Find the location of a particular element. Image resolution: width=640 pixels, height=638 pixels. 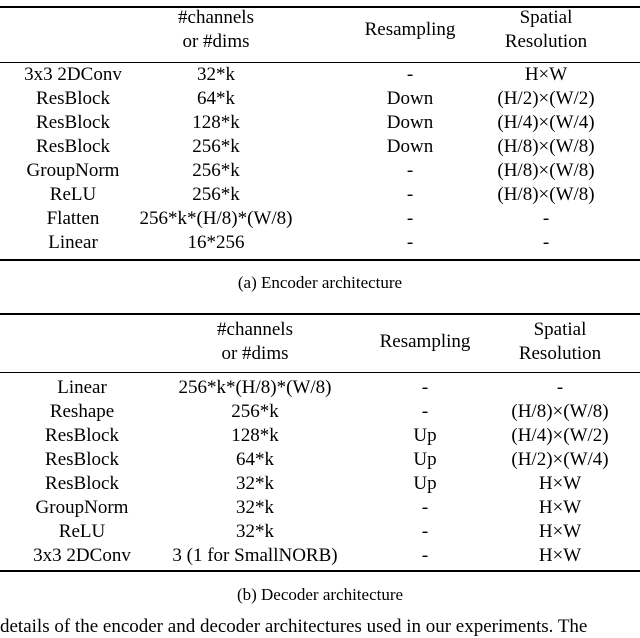

table-cell: Reshape is located at coordinates (82, 411).